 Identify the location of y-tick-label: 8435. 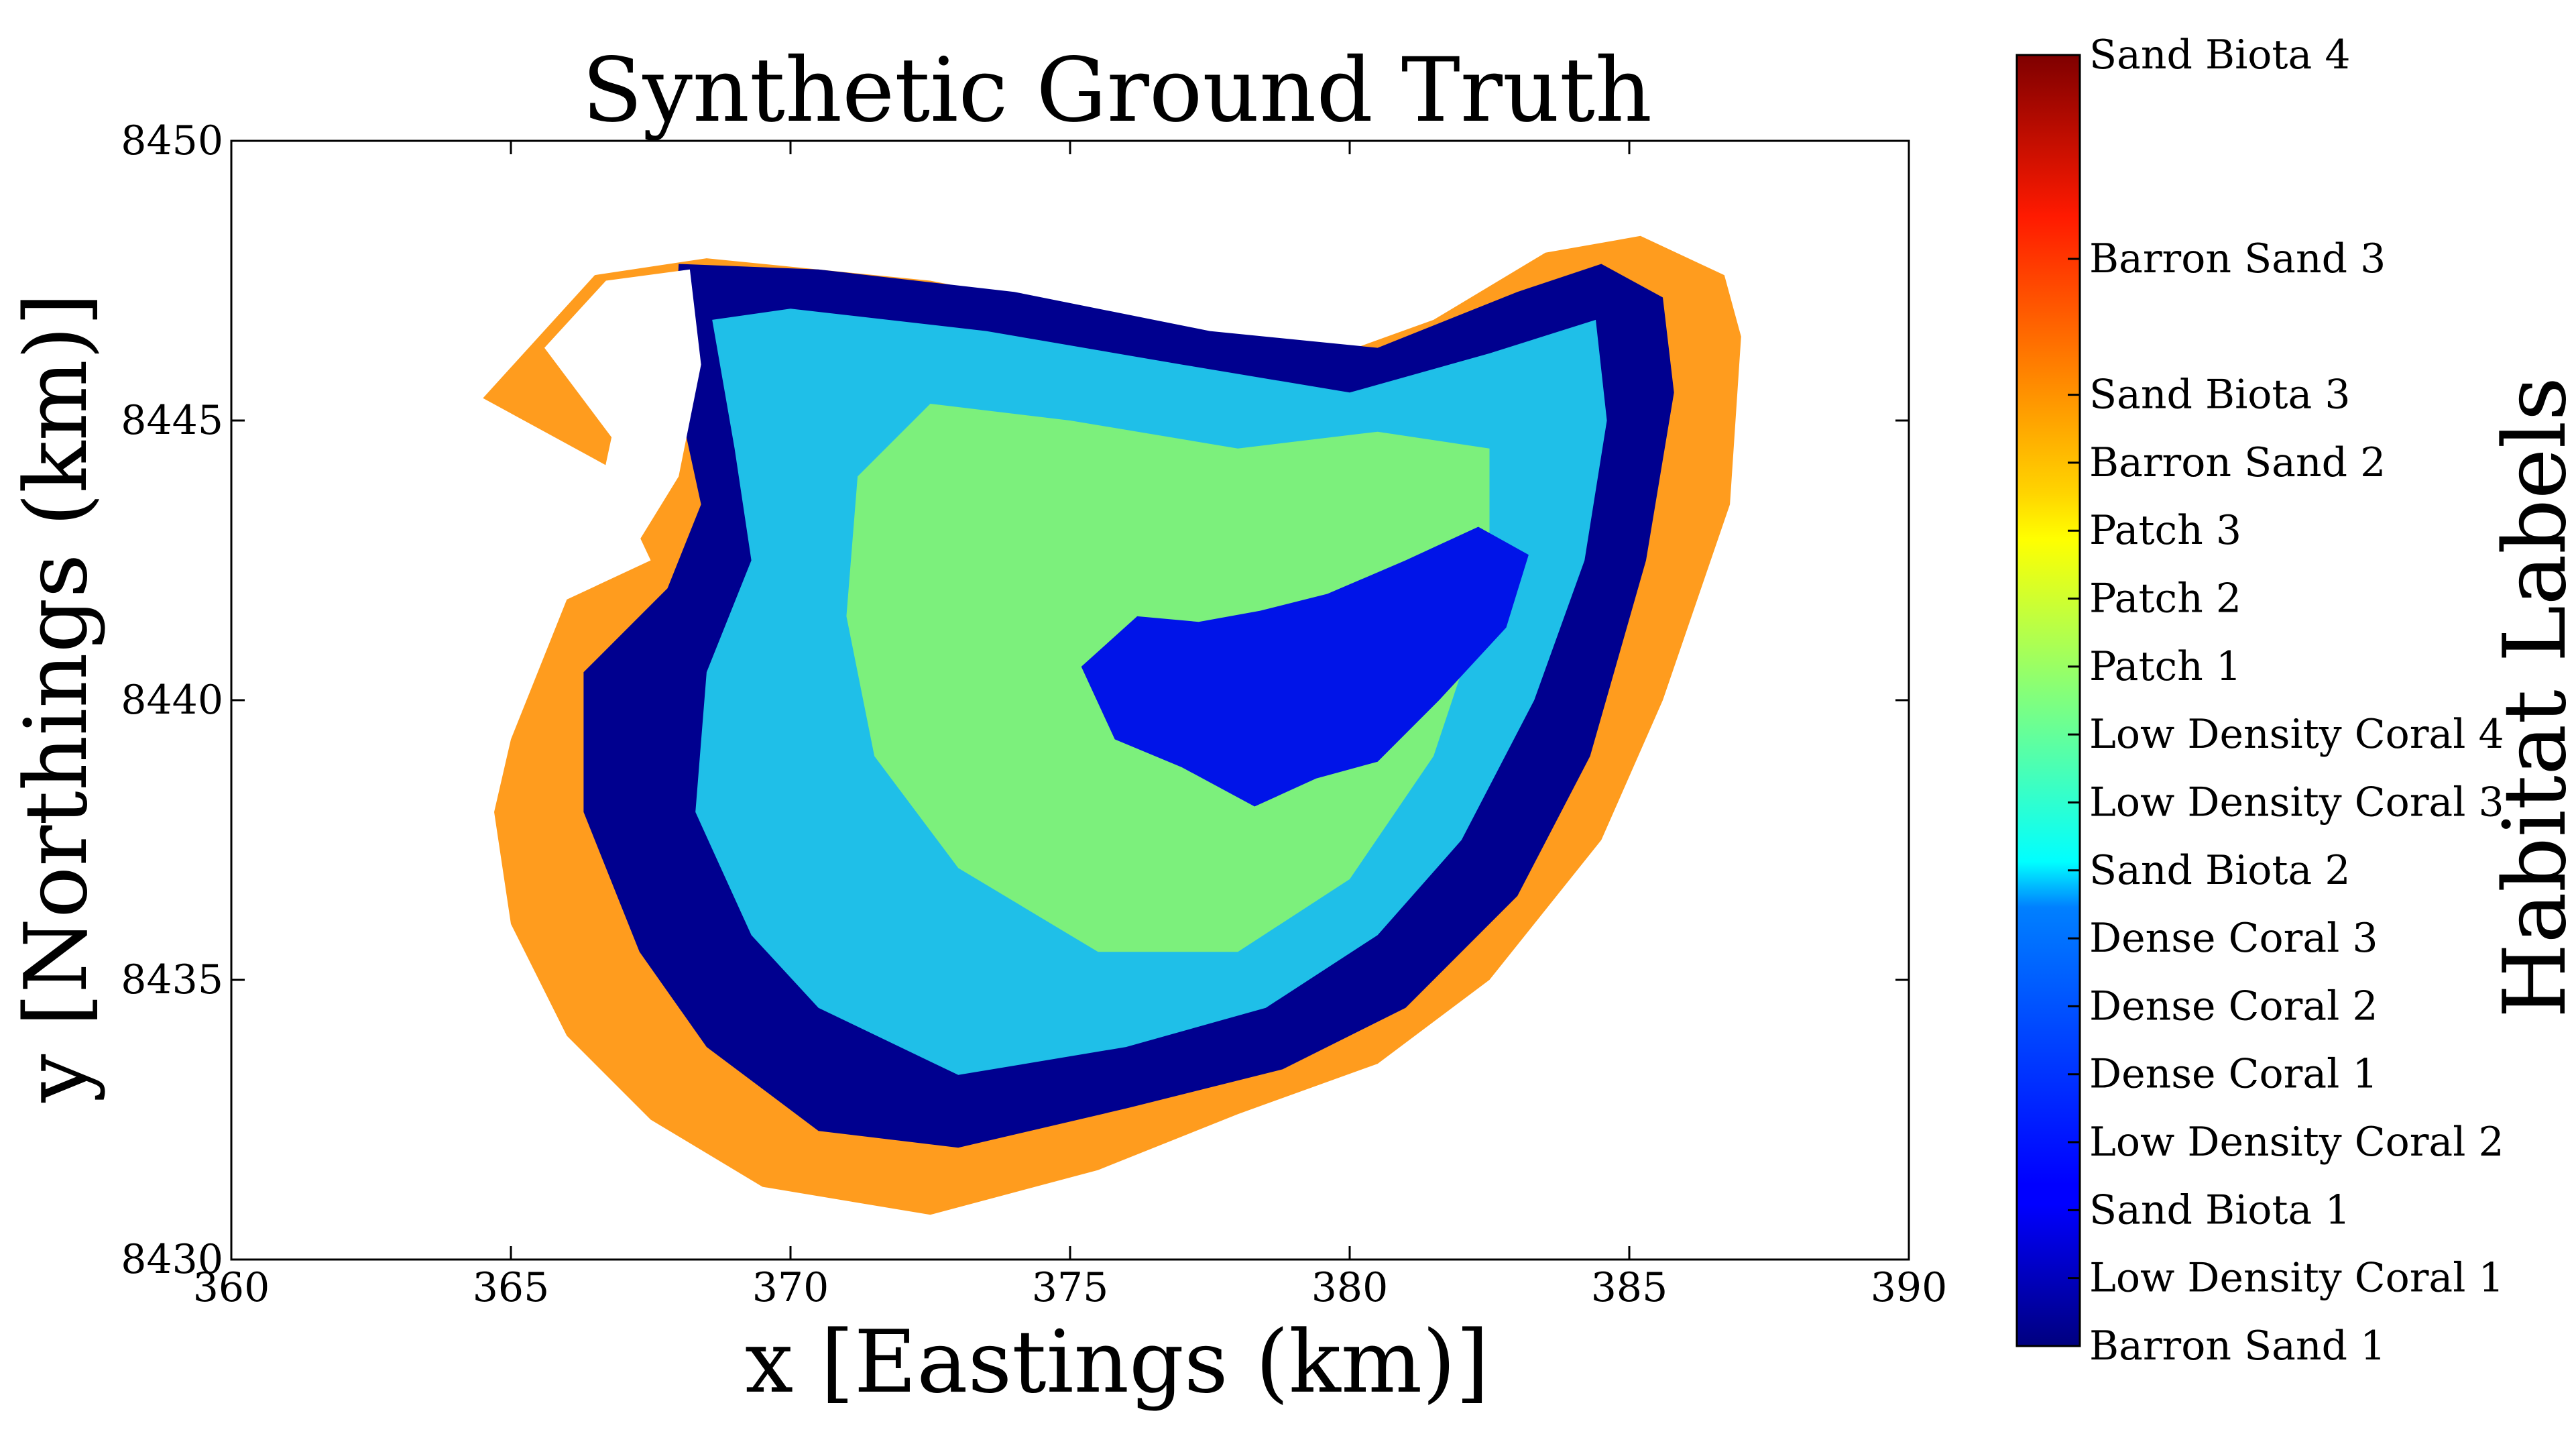
(172, 979).